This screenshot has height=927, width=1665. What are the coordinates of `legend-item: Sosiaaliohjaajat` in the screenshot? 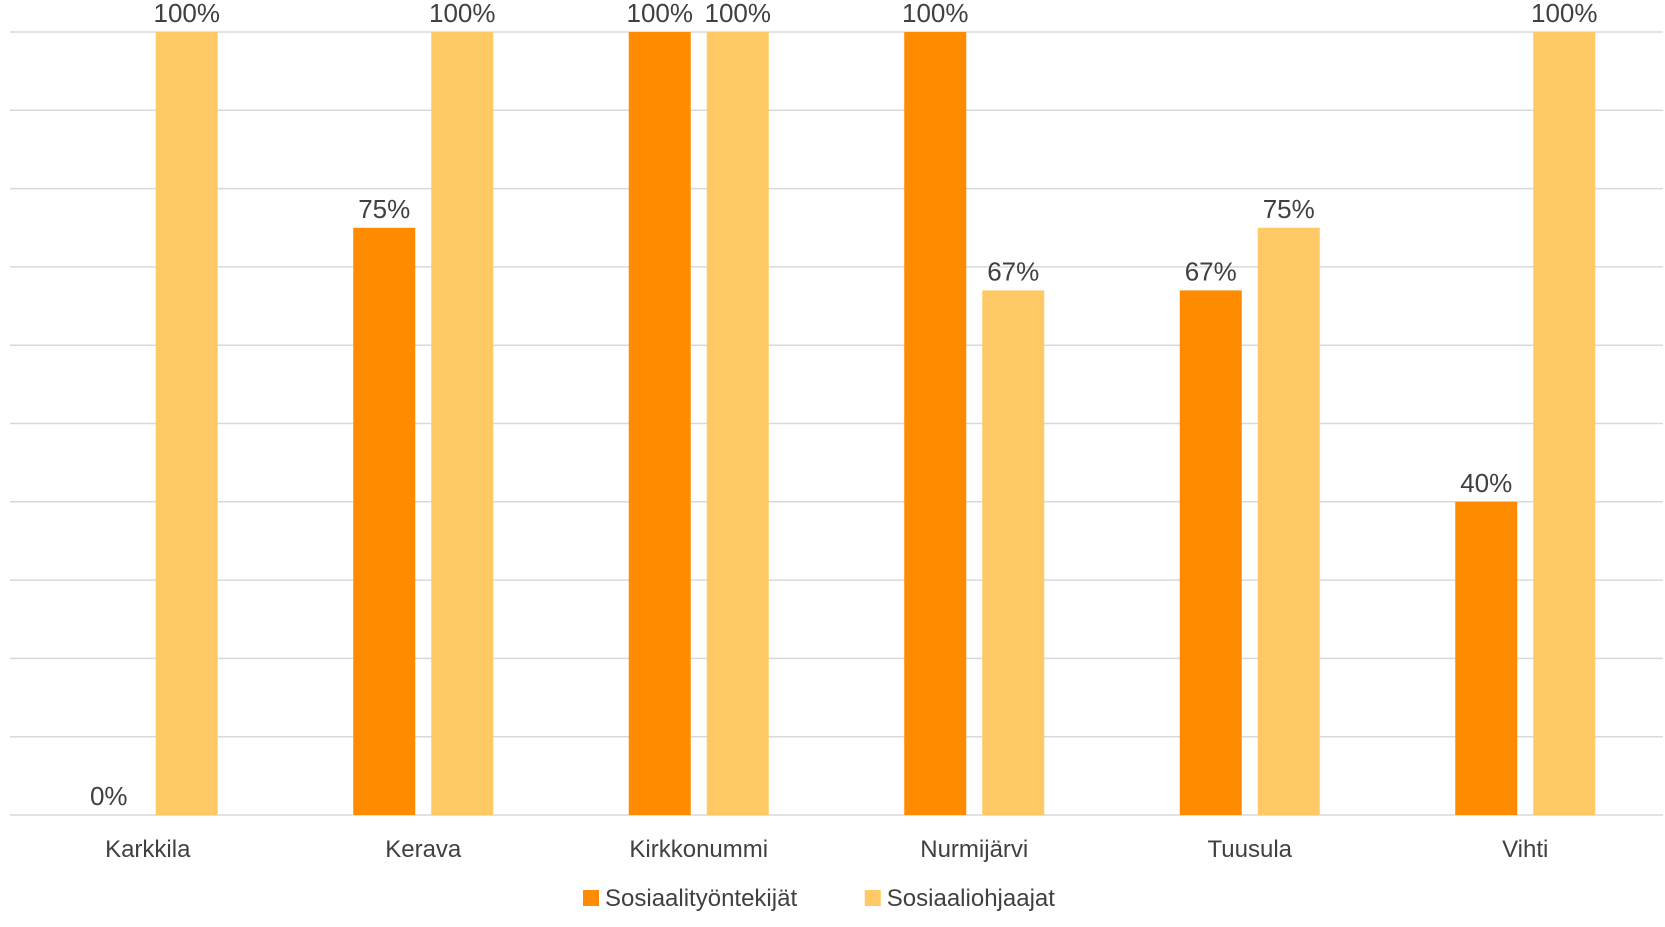 It's located at (959, 898).